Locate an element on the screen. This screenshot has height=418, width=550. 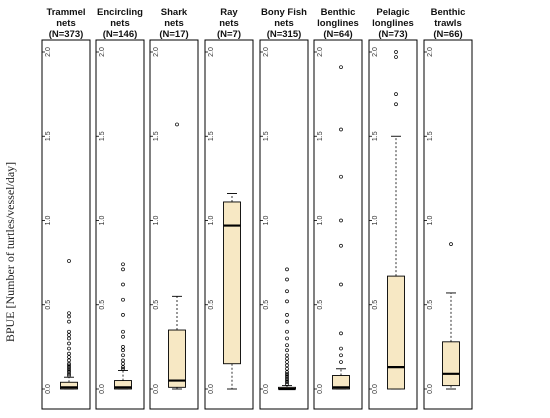
panel-title-line: Pelagic is located at coordinates (392, 12).